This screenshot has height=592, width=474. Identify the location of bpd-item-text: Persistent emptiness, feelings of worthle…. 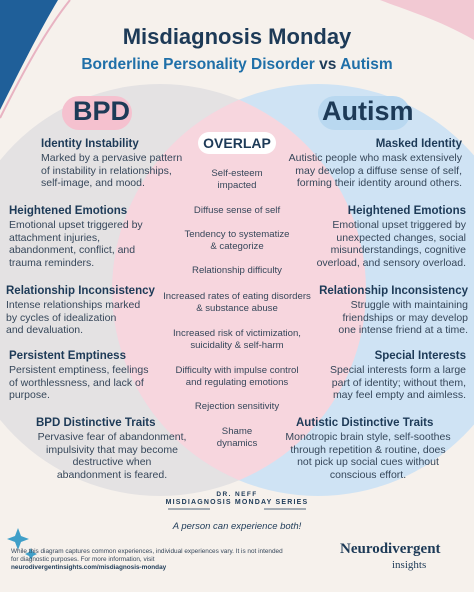
(79, 383).